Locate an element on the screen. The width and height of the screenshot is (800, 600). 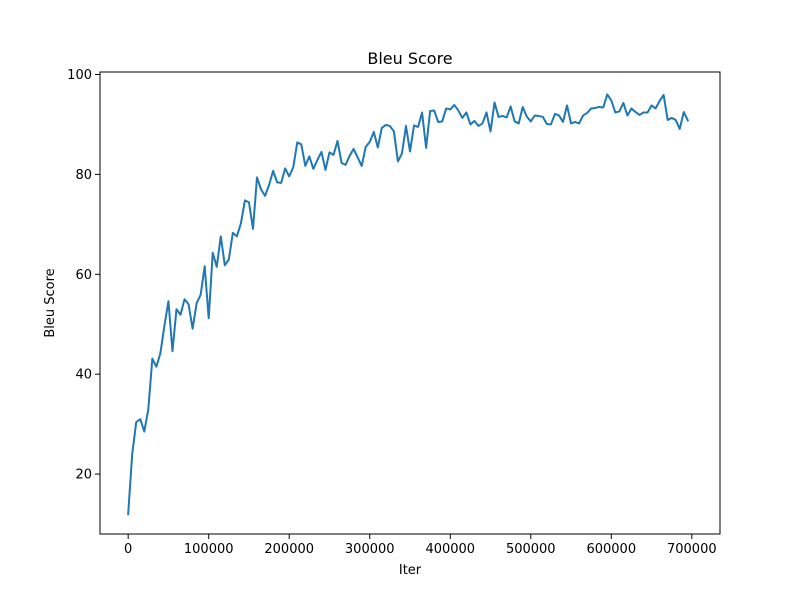
chart-title: Bleu Score is located at coordinates (409, 58).